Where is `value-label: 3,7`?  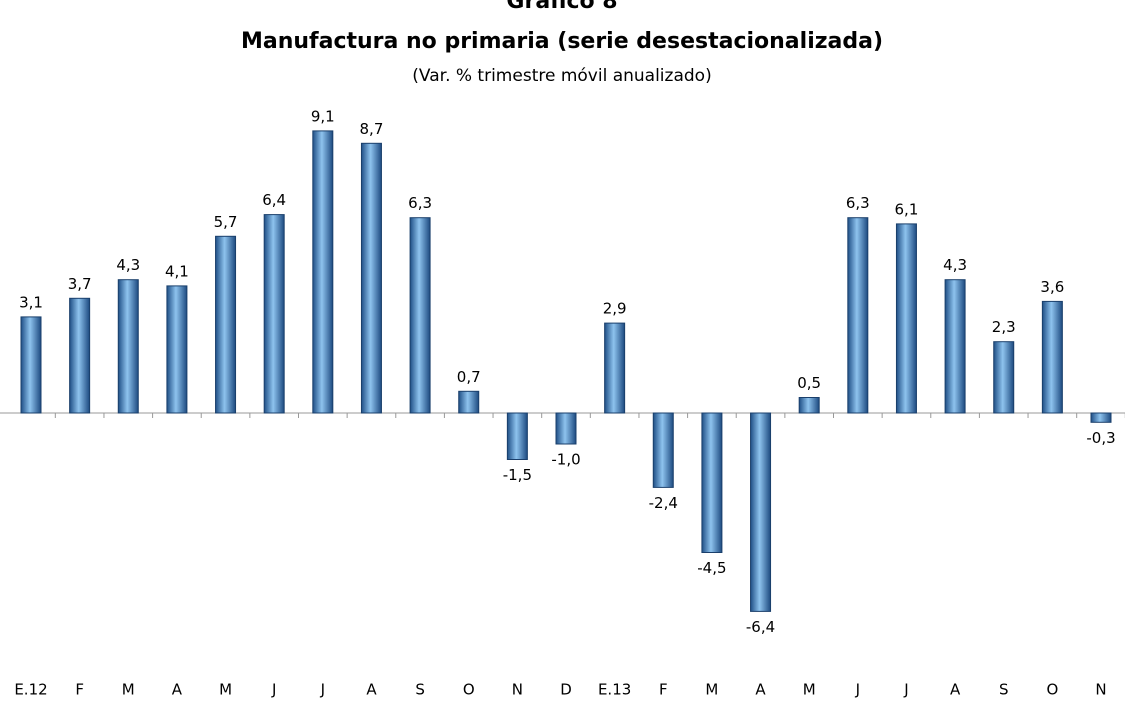 value-label: 3,7 is located at coordinates (80, 284).